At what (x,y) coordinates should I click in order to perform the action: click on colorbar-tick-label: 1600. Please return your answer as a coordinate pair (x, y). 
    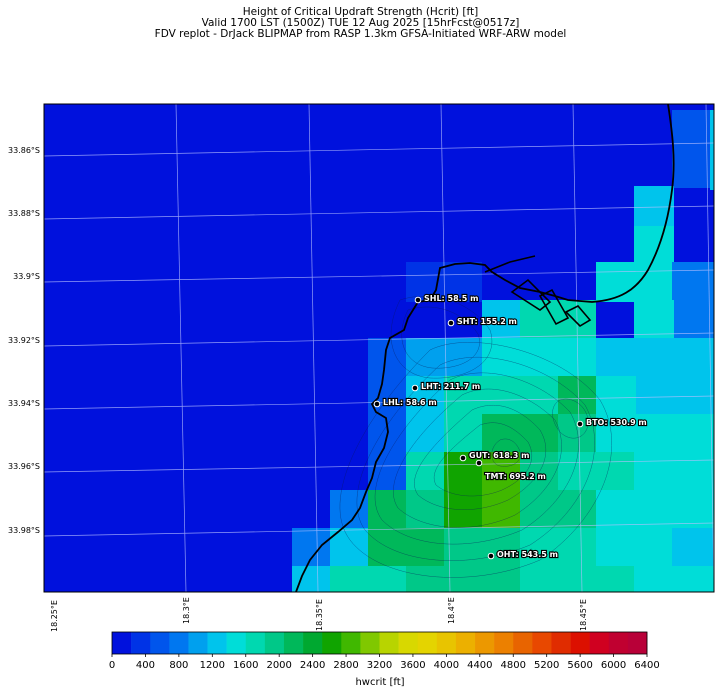
    Looking at the image, I should click on (245, 665).